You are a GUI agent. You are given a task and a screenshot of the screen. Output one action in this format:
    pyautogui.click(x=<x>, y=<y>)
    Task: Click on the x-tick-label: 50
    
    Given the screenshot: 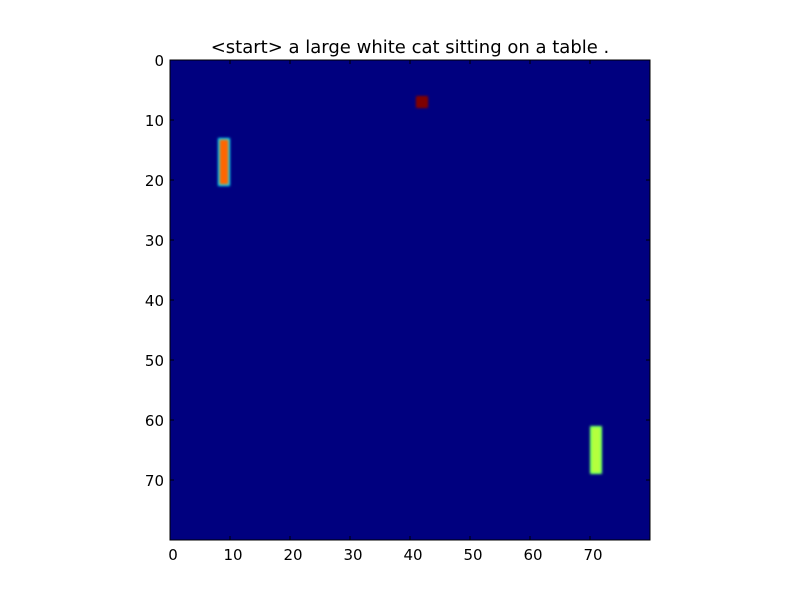 What is the action you would take?
    pyautogui.click(x=472, y=555)
    